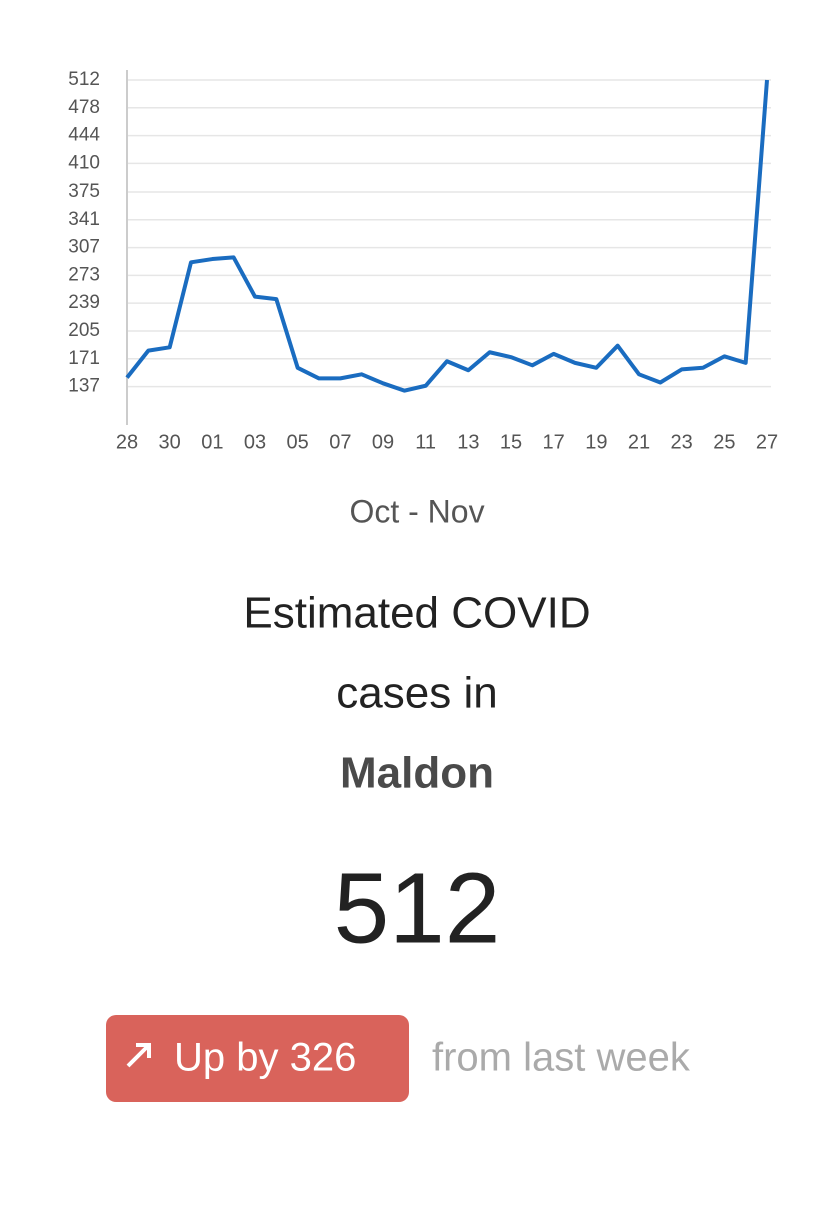 The height and width of the screenshot is (1205, 834). What do you see at coordinates (417, 908) in the screenshot?
I see `case-count: 512` at bounding box center [417, 908].